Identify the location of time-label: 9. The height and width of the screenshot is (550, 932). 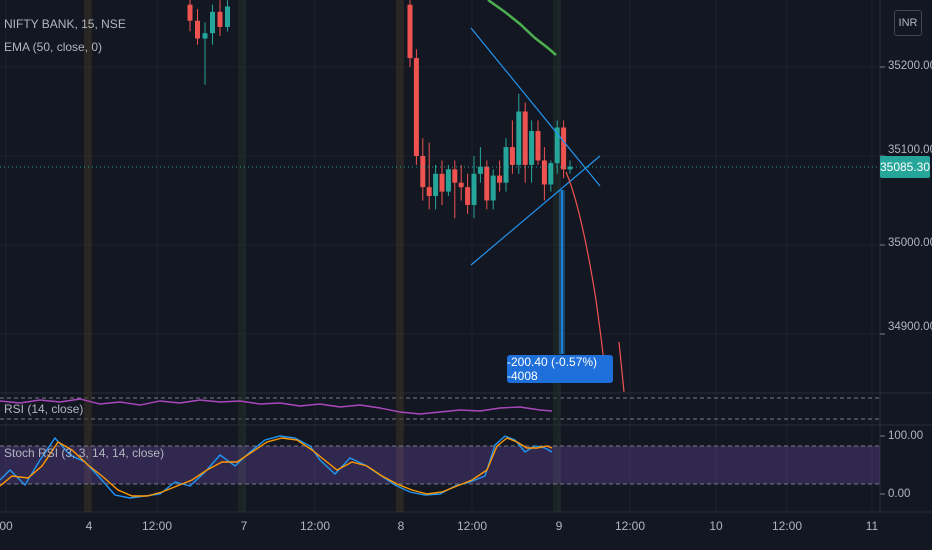
(559, 526).